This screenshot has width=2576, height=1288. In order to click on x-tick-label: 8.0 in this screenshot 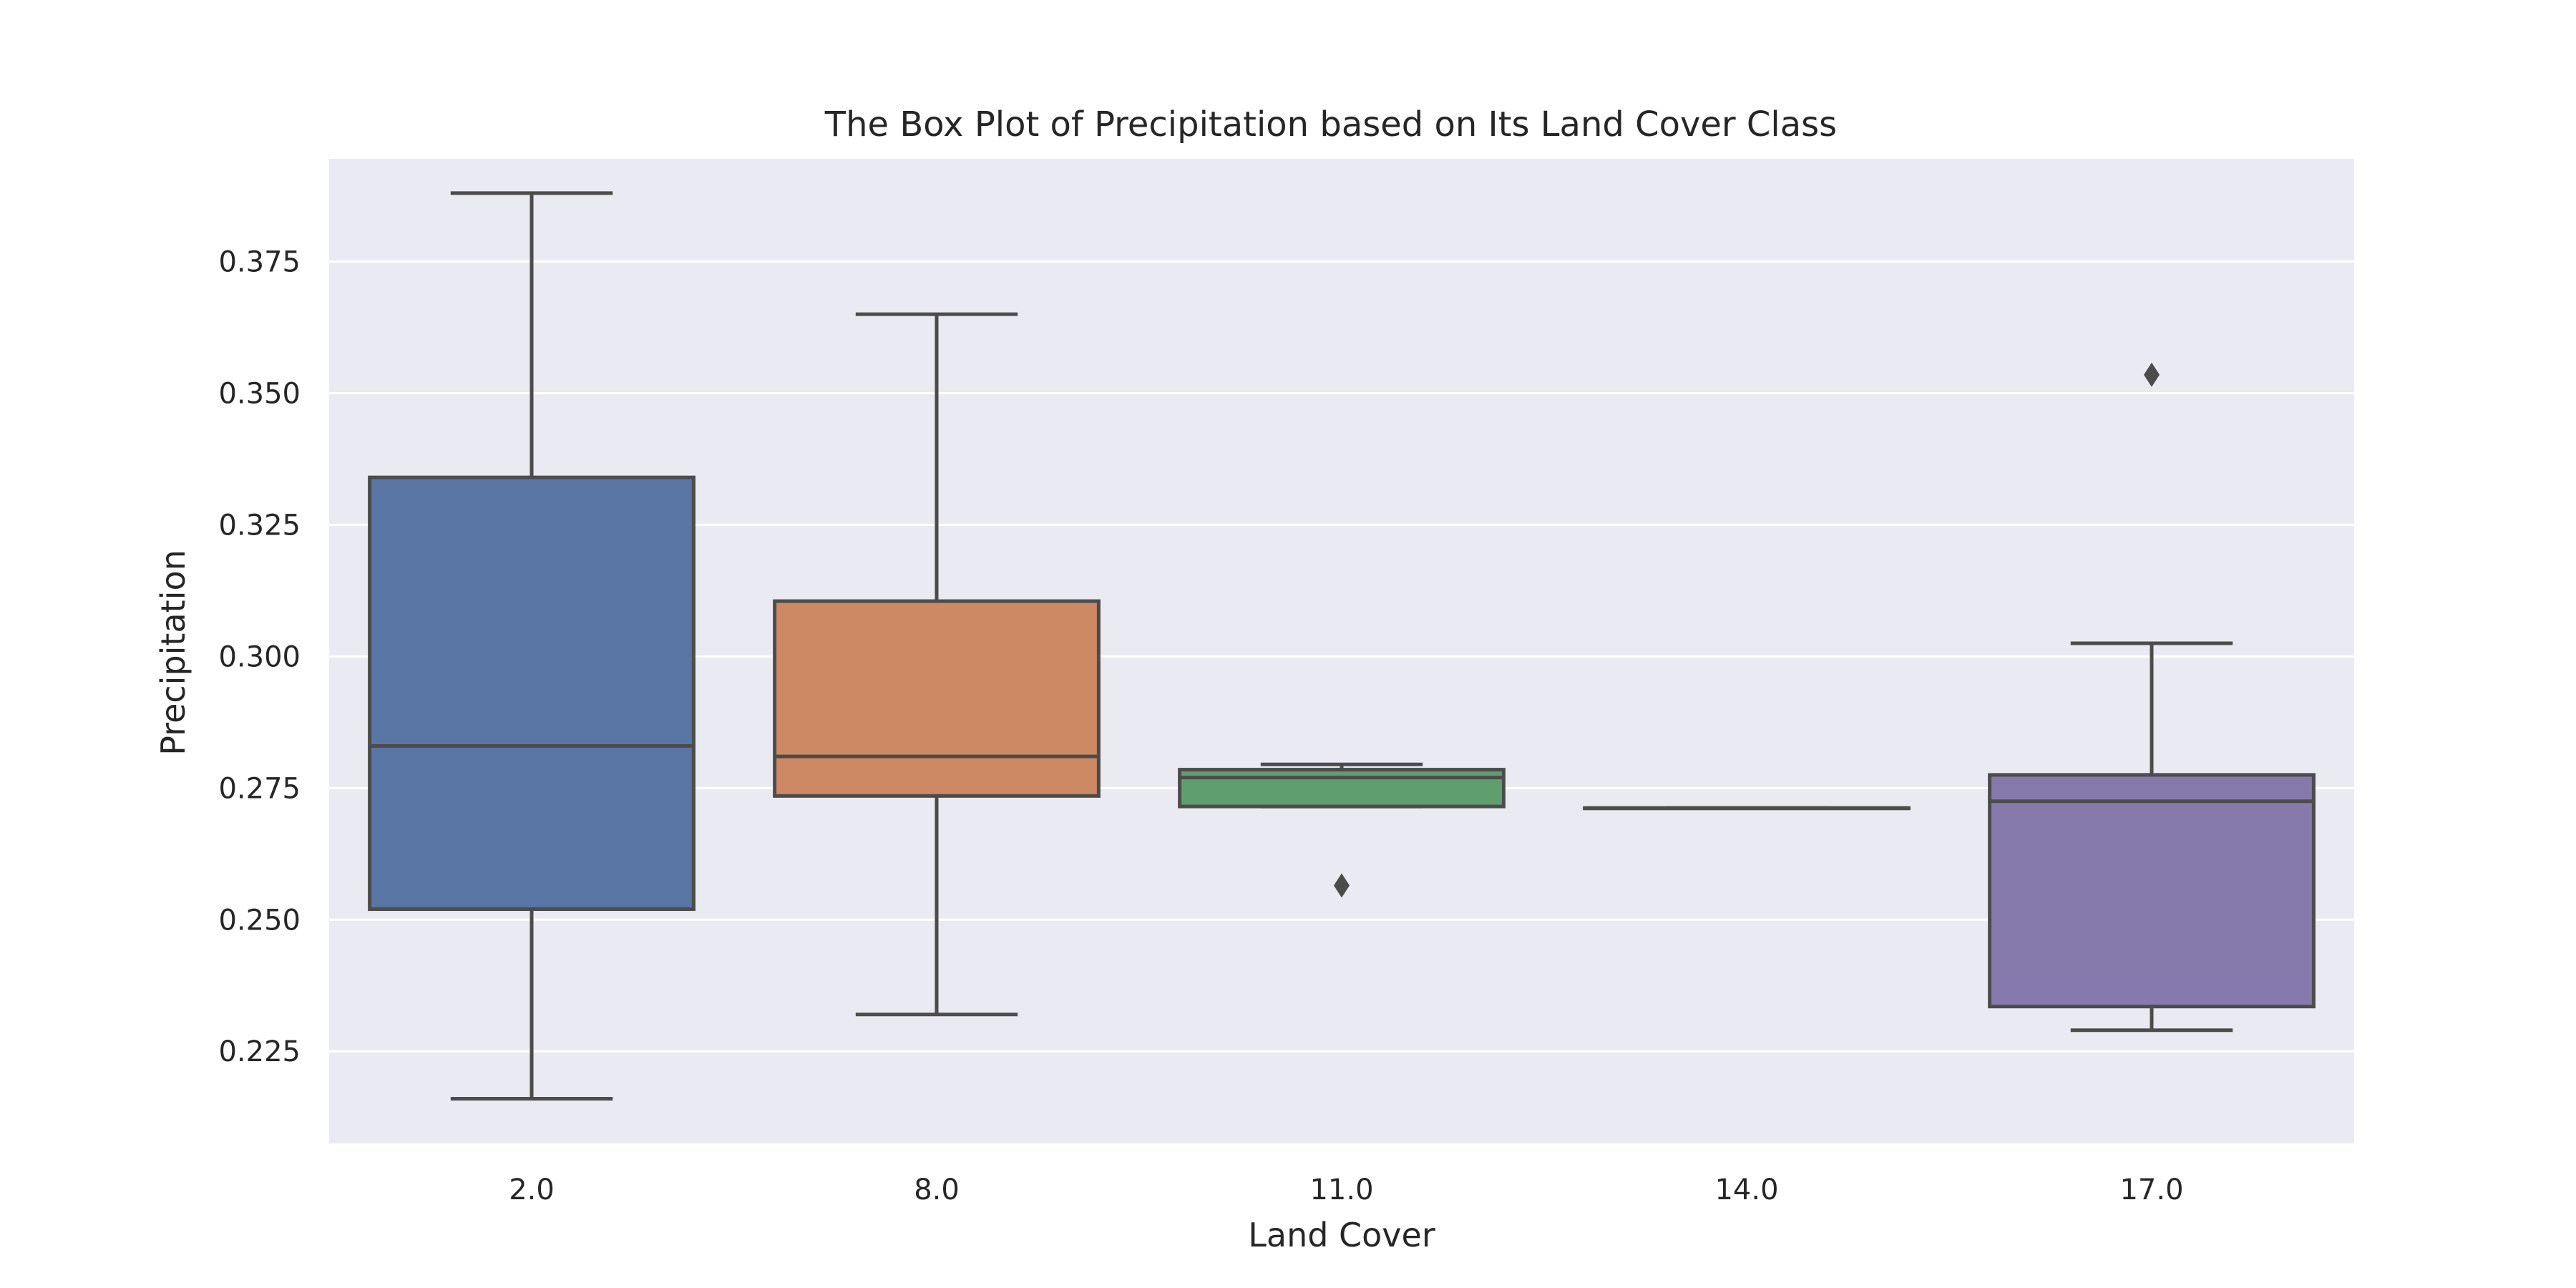, I will do `click(937, 1190)`.